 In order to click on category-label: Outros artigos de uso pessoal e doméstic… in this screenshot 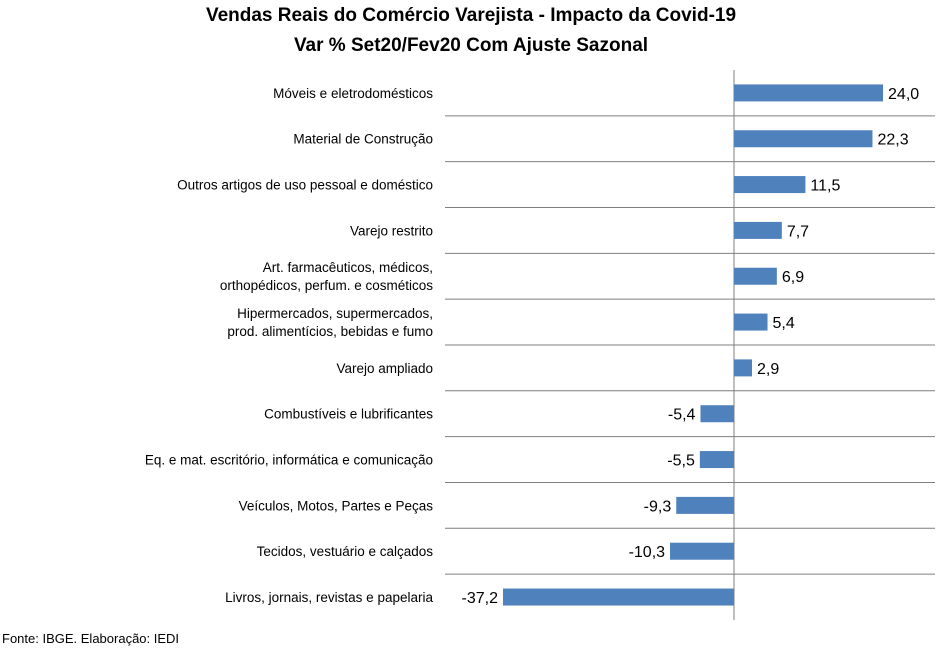, I will do `click(305, 185)`.